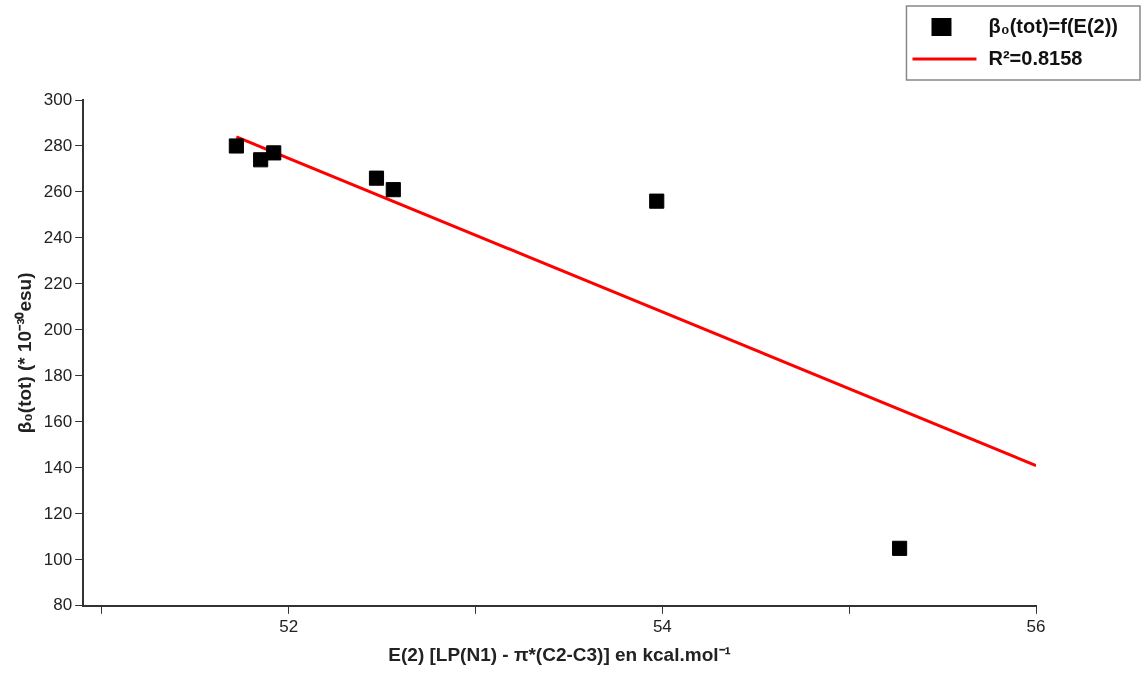 The image size is (1146, 681). Describe the element at coordinates (58, 283) in the screenshot. I see `y-tick-label: 220` at that location.